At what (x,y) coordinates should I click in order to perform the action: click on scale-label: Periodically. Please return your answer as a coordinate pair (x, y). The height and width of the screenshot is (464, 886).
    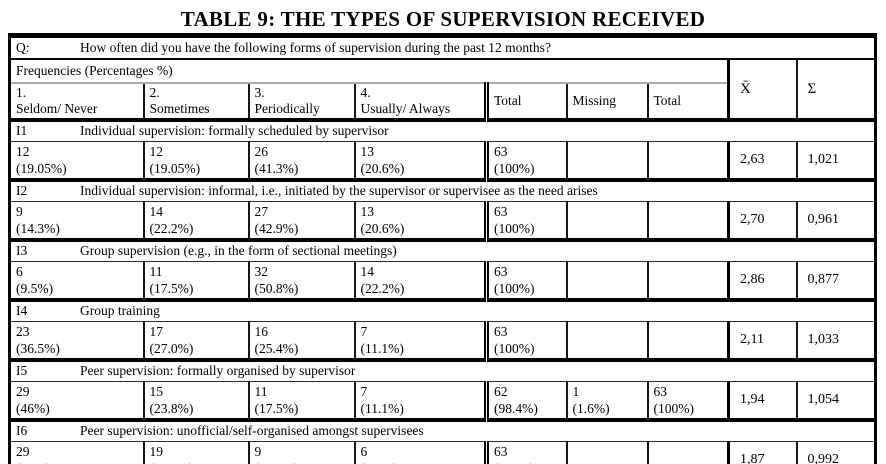
    Looking at the image, I should click on (287, 108).